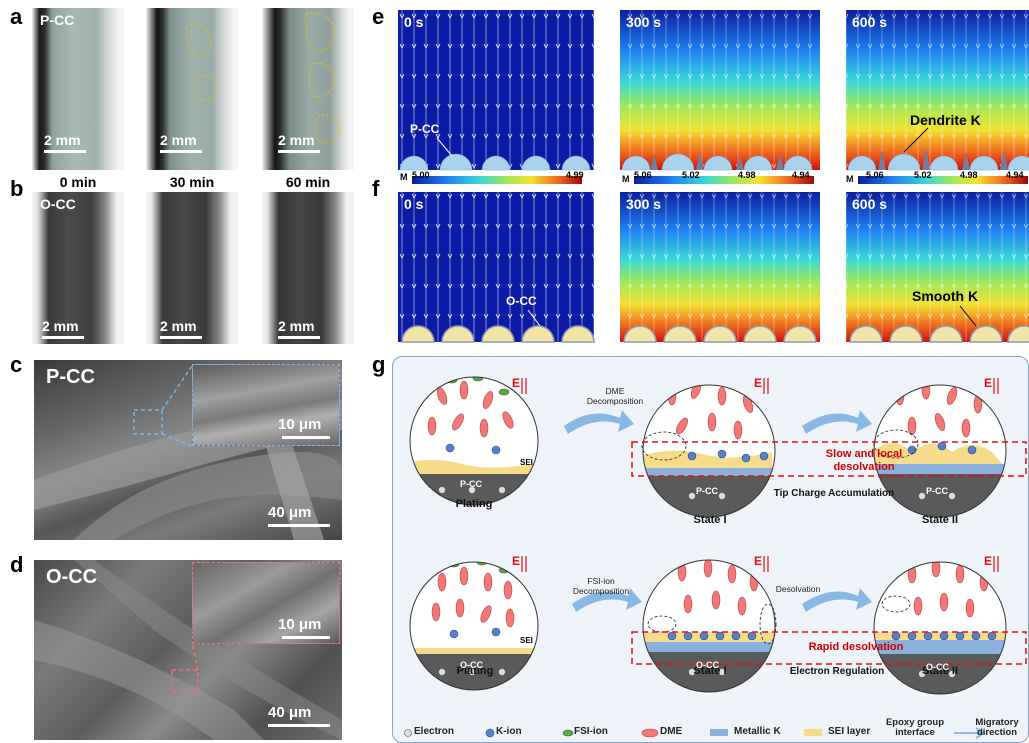 Image resolution: width=1029 pixels, height=743 pixels. I want to click on fsi-decomposition-label: FSI-ion Decomposition, so click(601, 586).